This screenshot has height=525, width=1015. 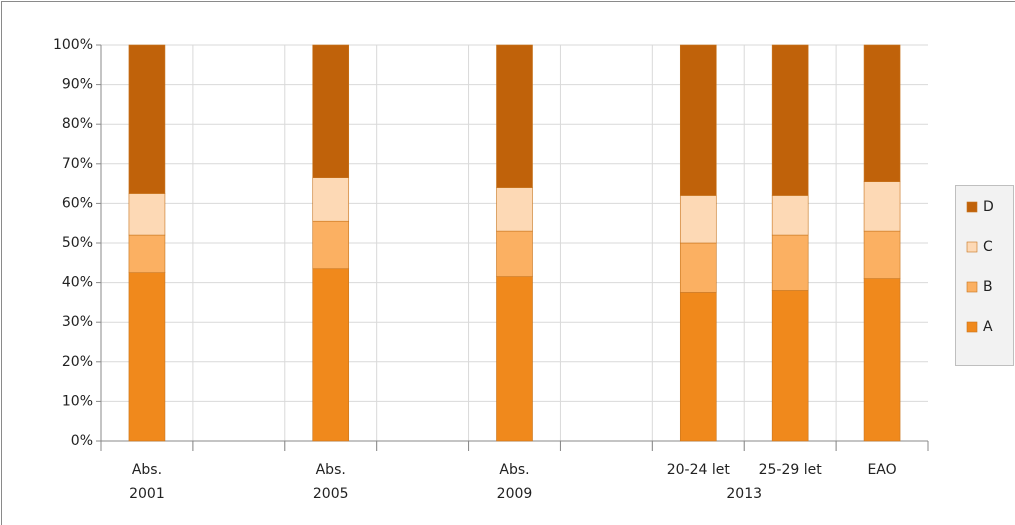 I want to click on y-tick-label: 70%, so click(x=77, y=164).